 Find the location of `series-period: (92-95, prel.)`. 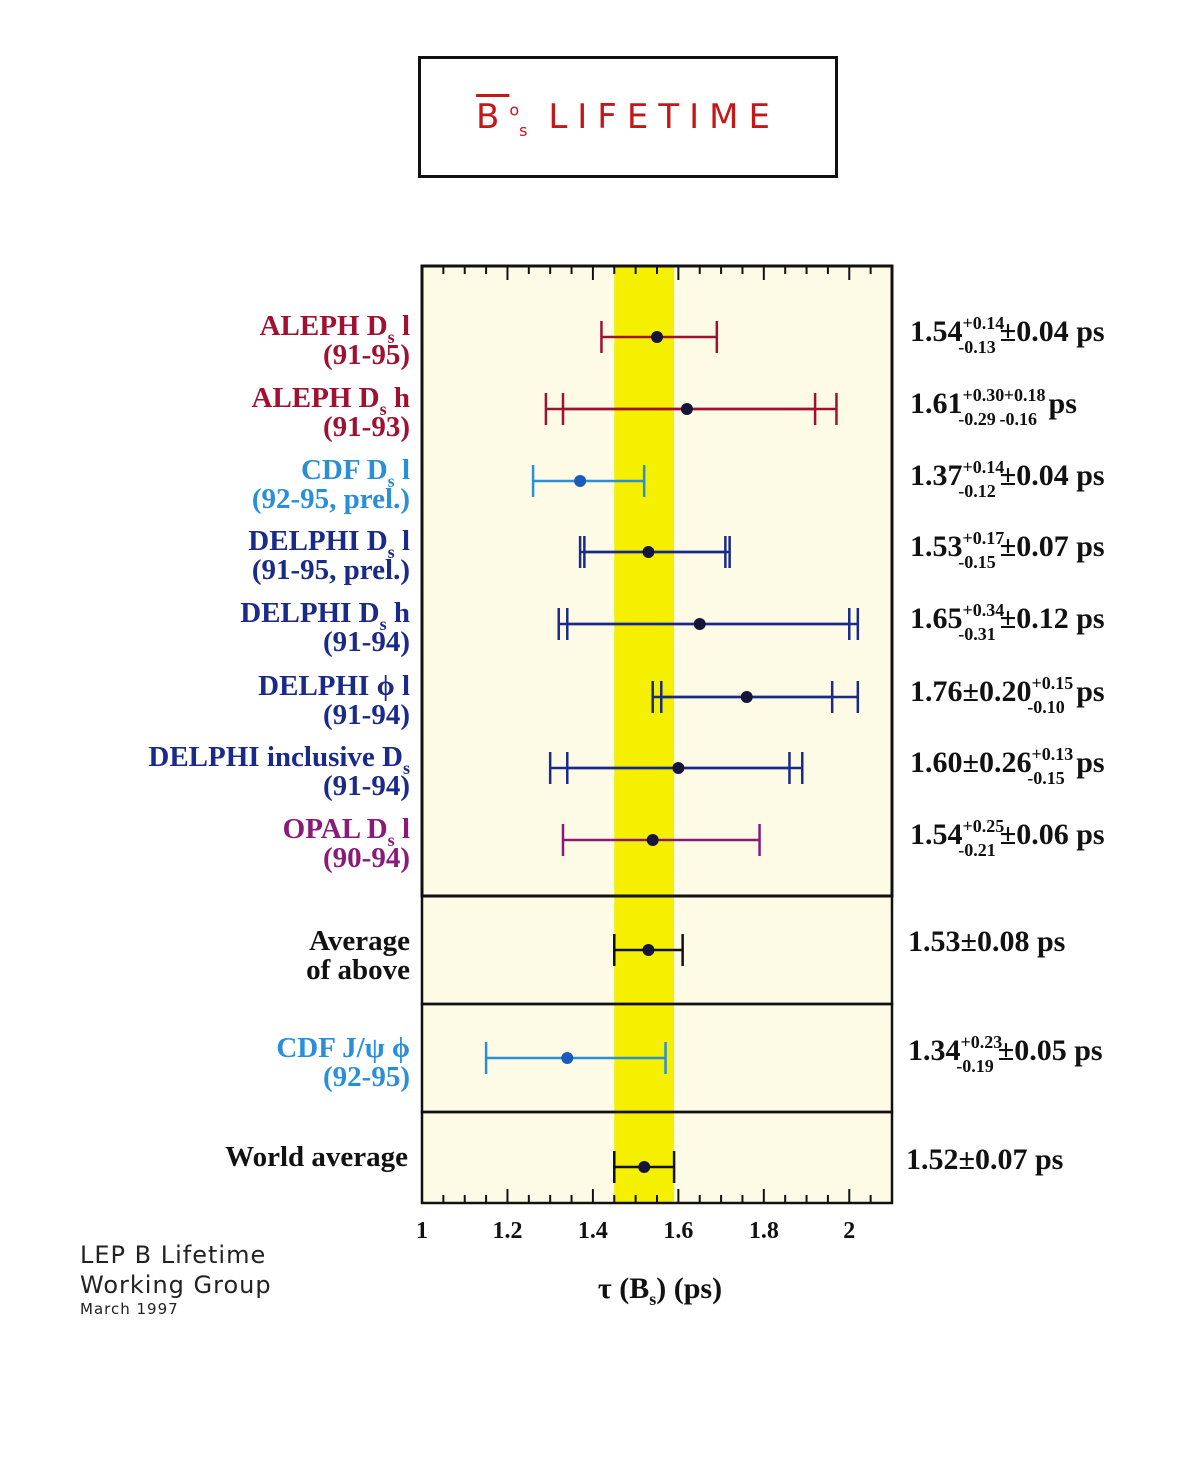

series-period: (92-95, prel.) is located at coordinates (331, 499).